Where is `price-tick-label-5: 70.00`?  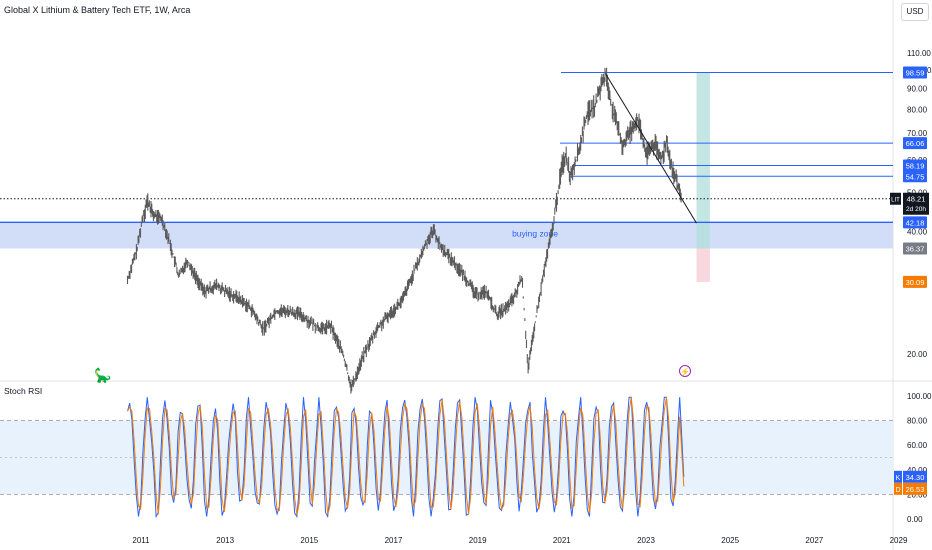
price-tick-label-5: 70.00 is located at coordinates (917, 133).